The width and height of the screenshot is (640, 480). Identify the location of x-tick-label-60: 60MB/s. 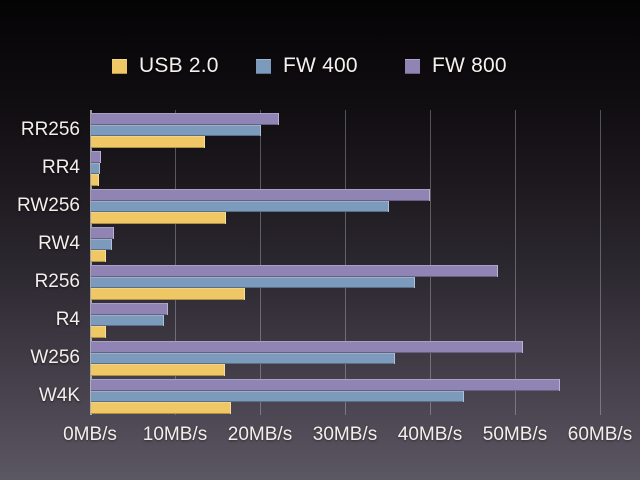
(600, 434).